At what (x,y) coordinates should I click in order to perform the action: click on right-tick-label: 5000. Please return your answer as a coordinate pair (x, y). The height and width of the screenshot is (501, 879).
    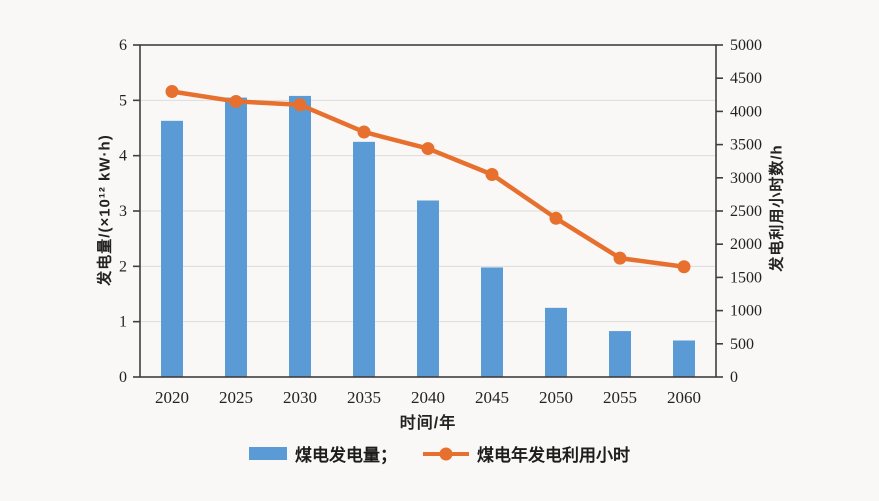
    Looking at the image, I should click on (746, 45).